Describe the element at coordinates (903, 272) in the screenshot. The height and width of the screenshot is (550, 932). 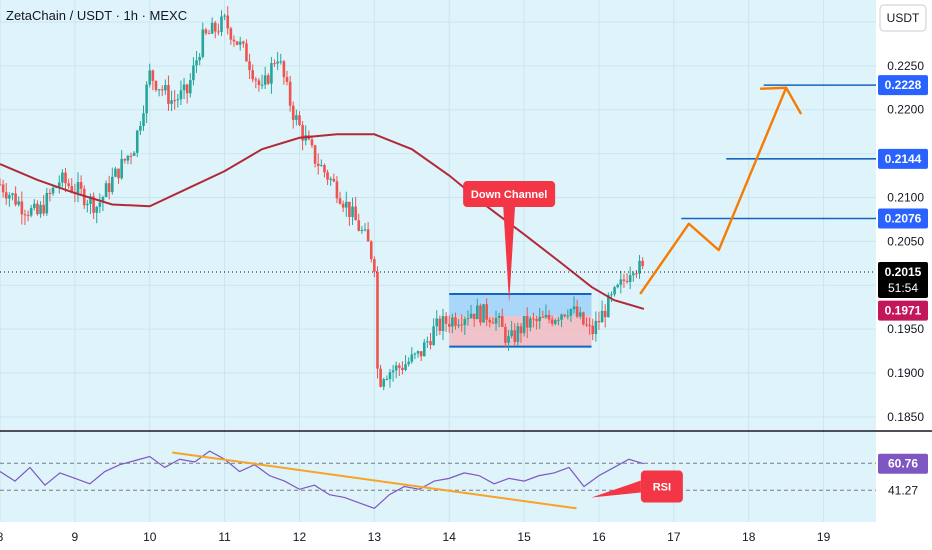
I see `current-price-label: 0.2015` at that location.